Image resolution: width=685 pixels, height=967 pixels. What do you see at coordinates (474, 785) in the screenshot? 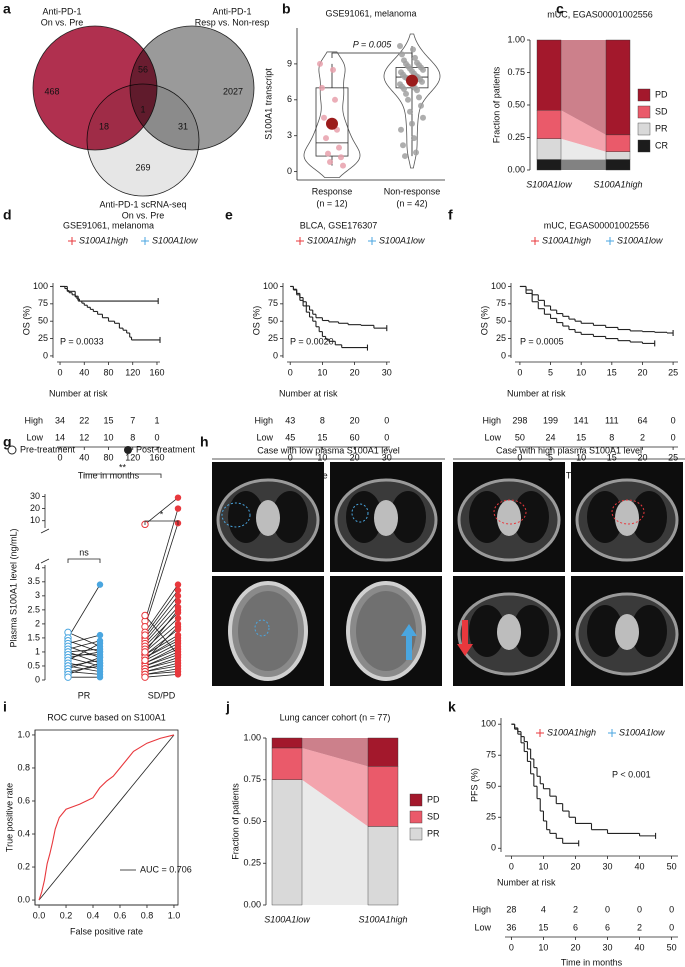
I see `y-axis-label: PFS (%)` at bounding box center [474, 785].